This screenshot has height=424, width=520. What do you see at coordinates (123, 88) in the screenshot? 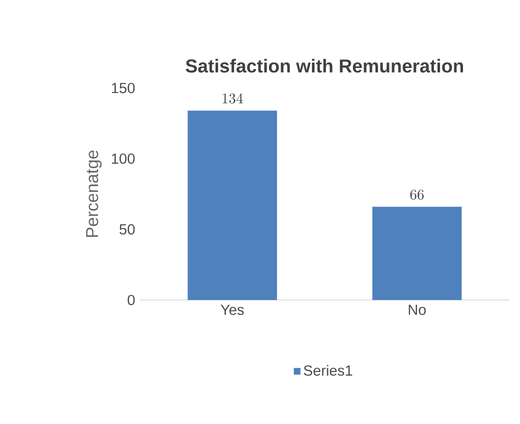
I see `y-tick-label: 150` at bounding box center [123, 88].